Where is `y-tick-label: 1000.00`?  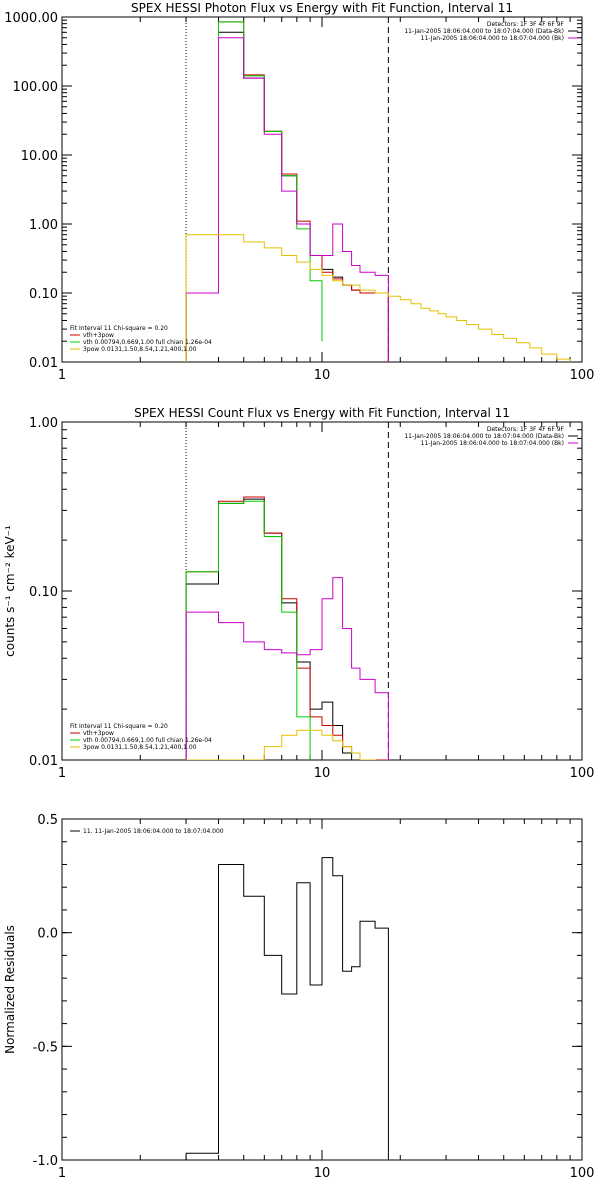 y-tick-label: 1000.00 is located at coordinates (31, 18).